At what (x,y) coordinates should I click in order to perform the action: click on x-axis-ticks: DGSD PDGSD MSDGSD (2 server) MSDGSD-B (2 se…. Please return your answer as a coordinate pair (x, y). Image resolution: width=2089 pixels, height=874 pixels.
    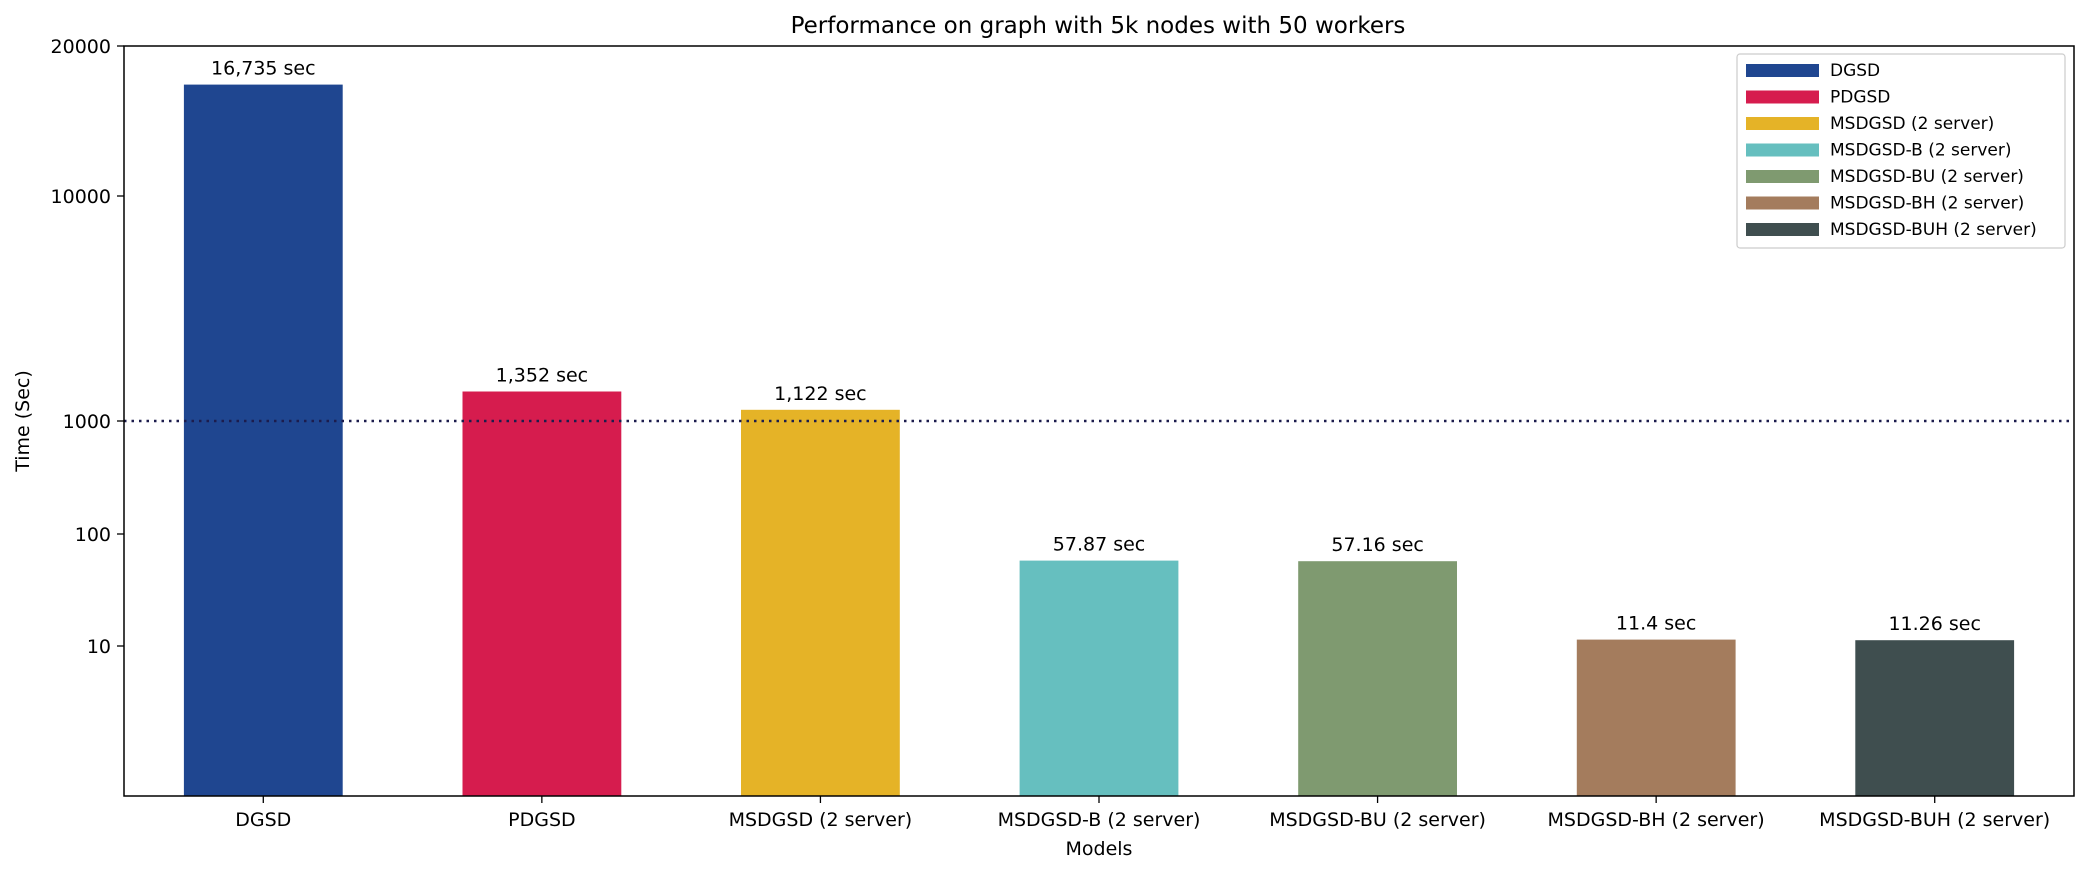
    Looking at the image, I should click on (1142, 813).